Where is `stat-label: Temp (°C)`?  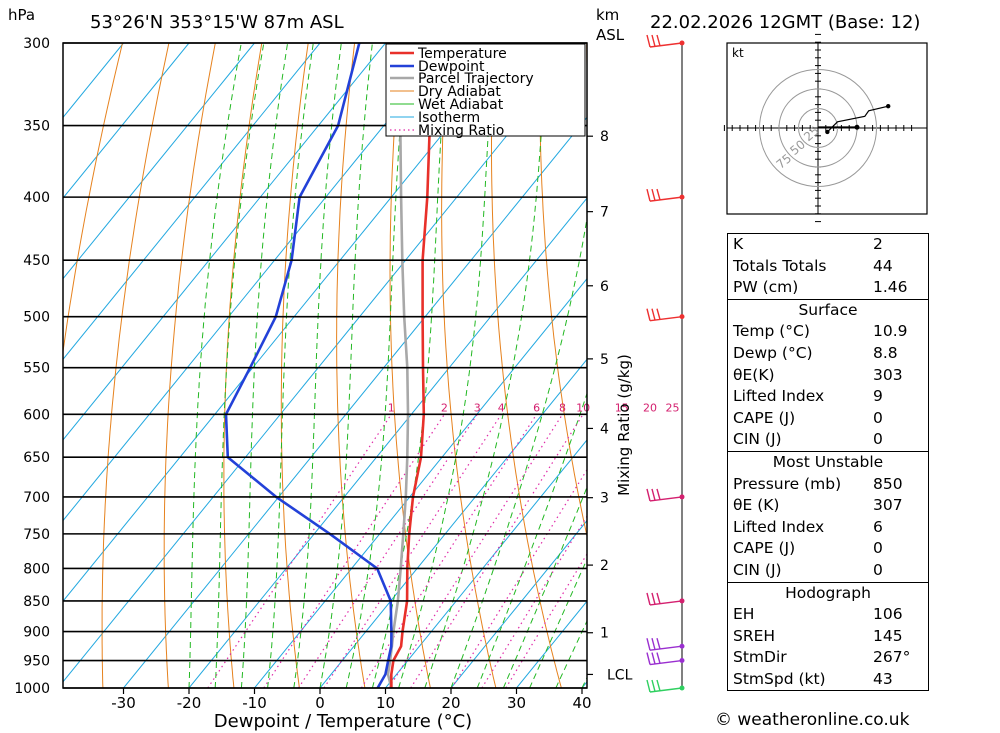 stat-label: Temp (°C) is located at coordinates (771, 331).